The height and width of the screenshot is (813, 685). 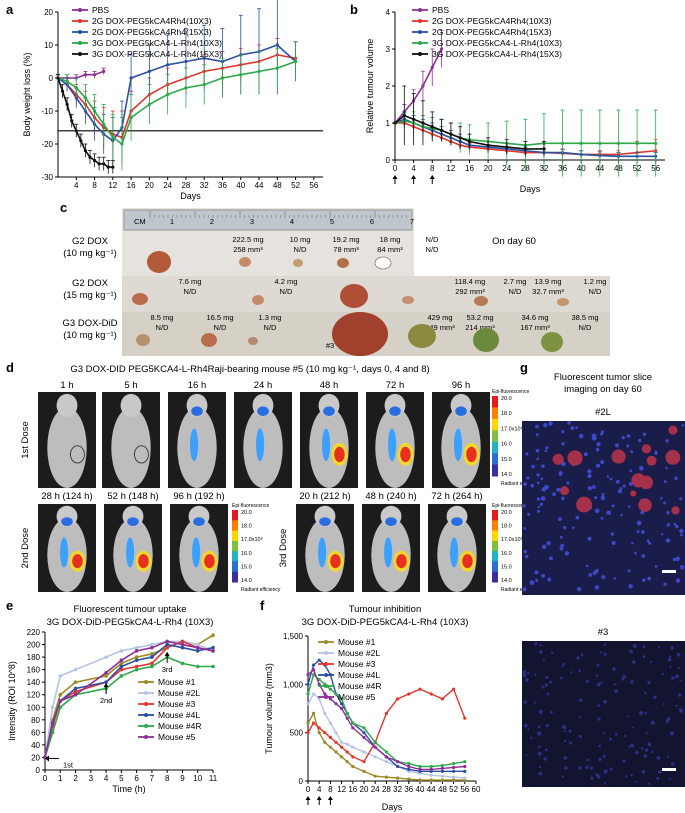 What do you see at coordinates (414, 177) in the screenshot?
I see `dose-arrowhead` at bounding box center [414, 177].